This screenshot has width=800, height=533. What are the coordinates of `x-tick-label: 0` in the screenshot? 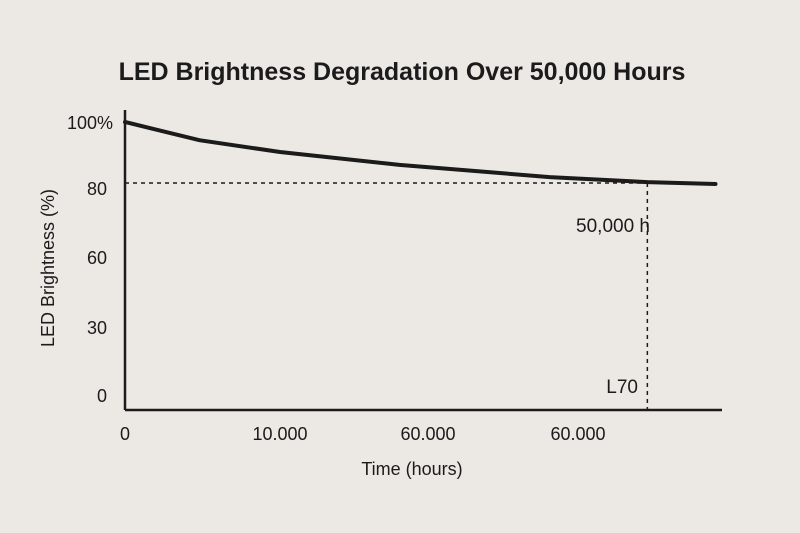 It's located at (125, 434).